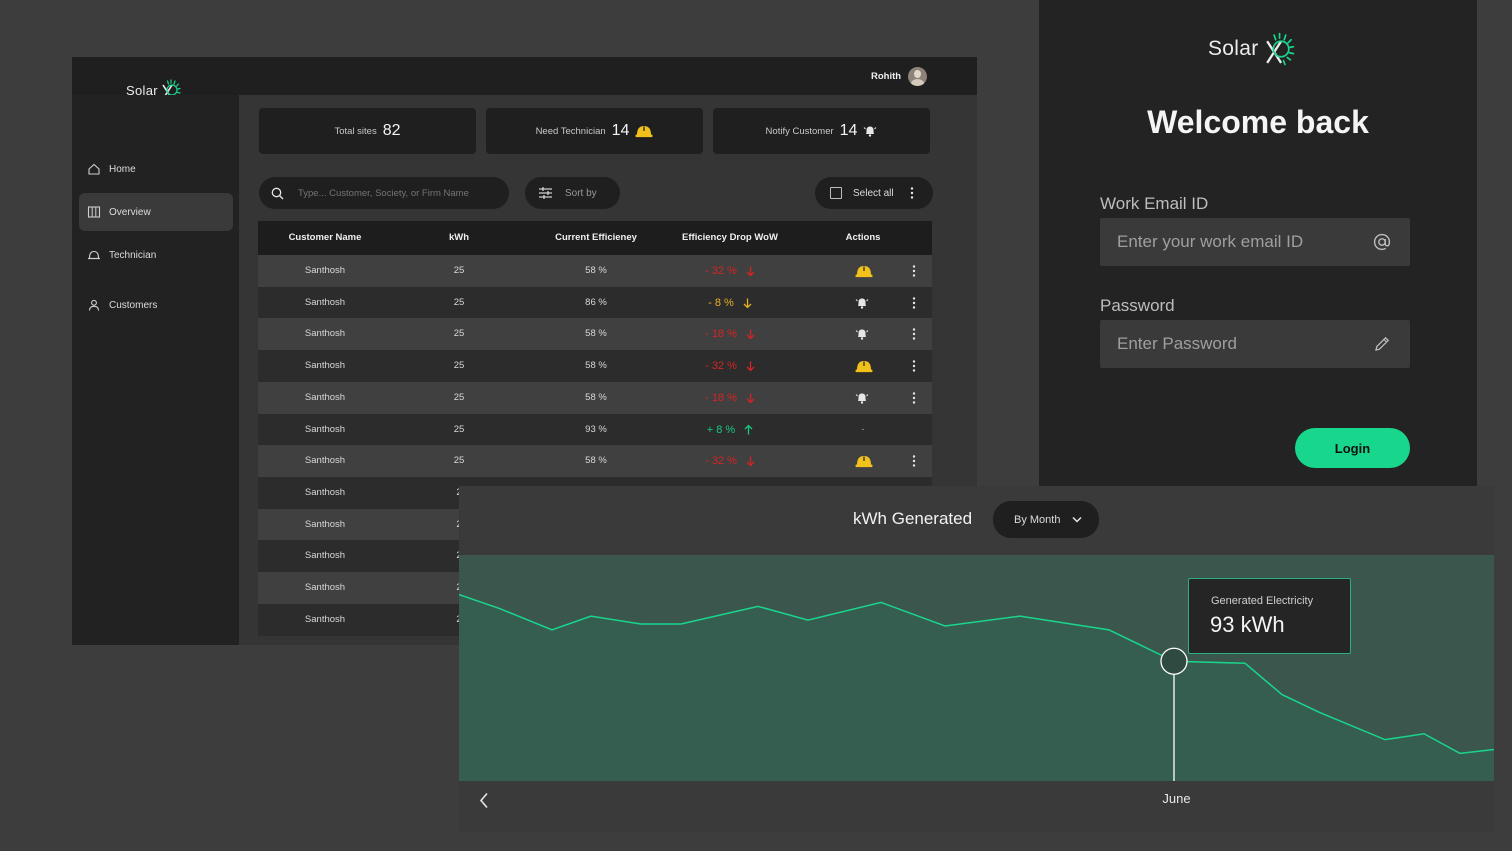 Image resolution: width=1512 pixels, height=851 pixels. I want to click on sidebar: Home Overview Technician Customers, so click(155, 370).